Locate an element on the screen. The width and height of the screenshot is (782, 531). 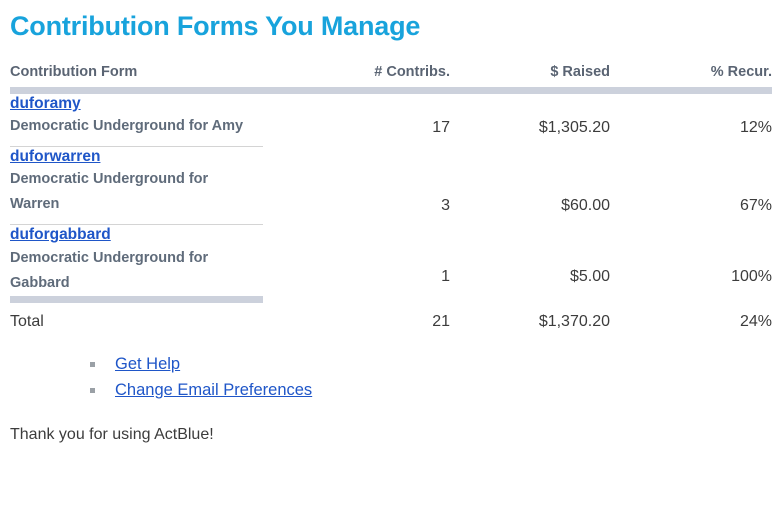
get-help-link: Get Help is located at coordinates (148, 363).